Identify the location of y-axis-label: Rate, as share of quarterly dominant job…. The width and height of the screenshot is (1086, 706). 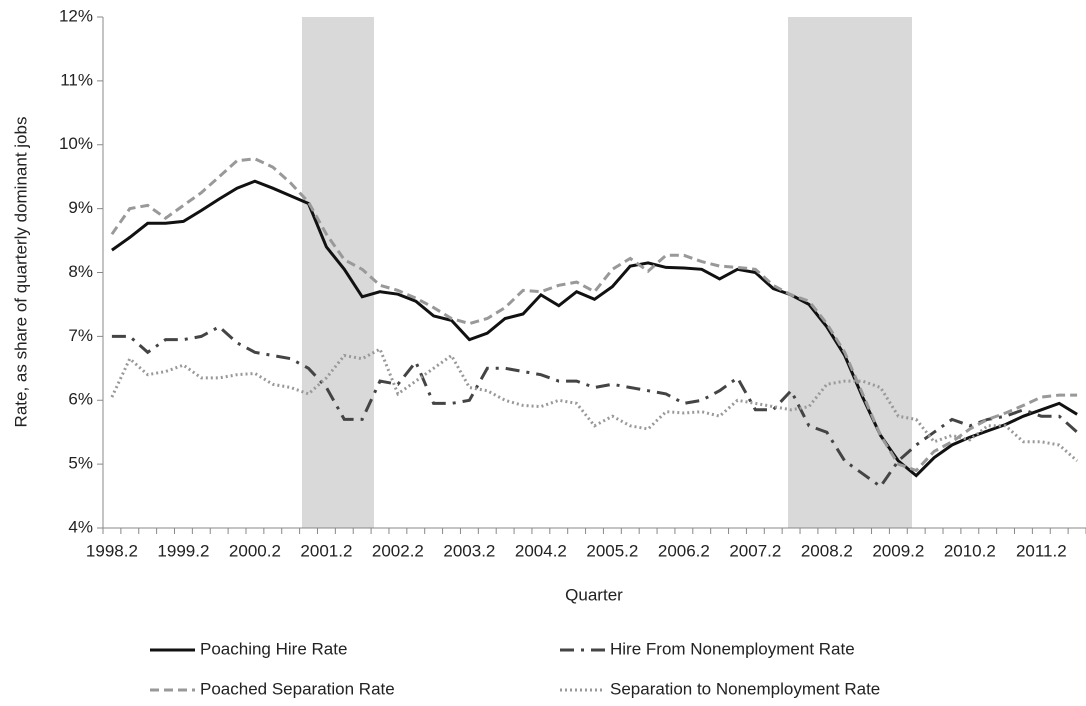
(20, 272).